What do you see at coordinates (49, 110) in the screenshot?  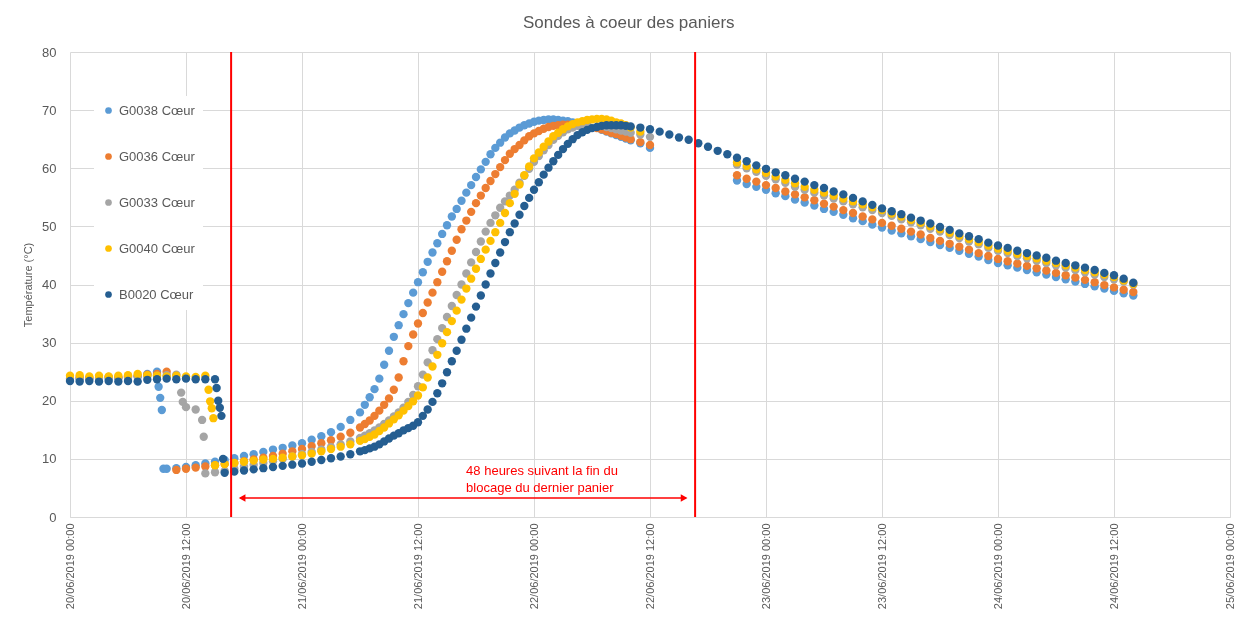 I see `y-tick-label: 70` at bounding box center [49, 110].